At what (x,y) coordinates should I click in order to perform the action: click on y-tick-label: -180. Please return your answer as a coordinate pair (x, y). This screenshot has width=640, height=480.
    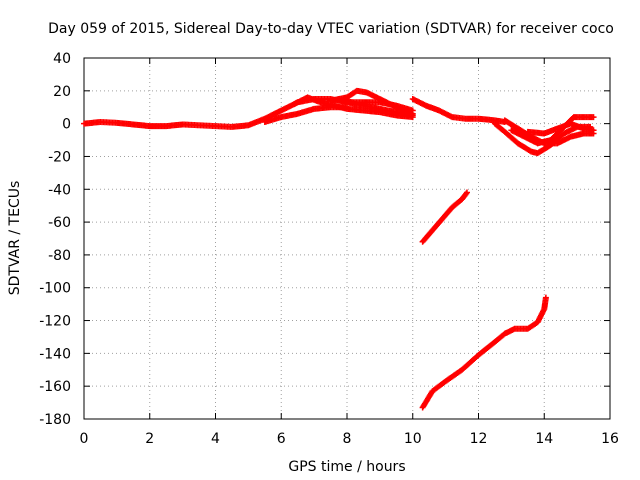
    Looking at the image, I should click on (55, 420).